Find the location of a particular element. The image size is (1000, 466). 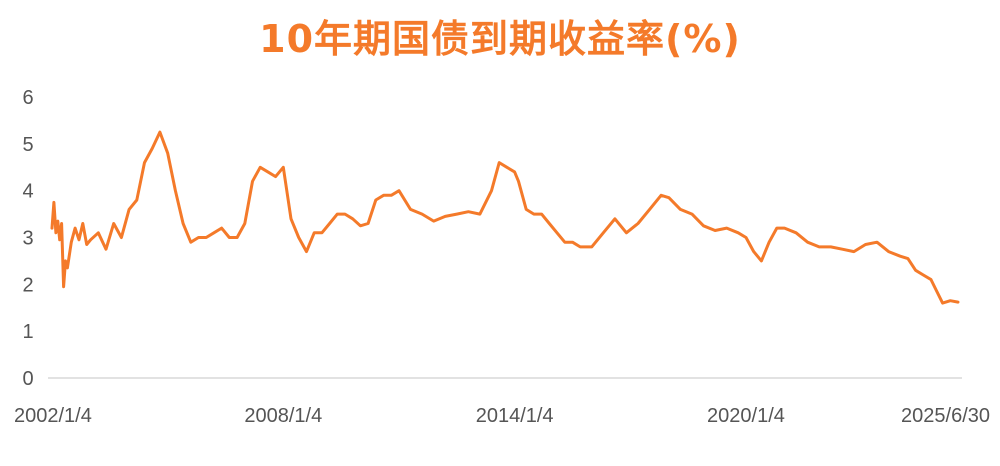

y-axis-ticks: 0 1 2 3 4 5 6 is located at coordinates (27, 238).